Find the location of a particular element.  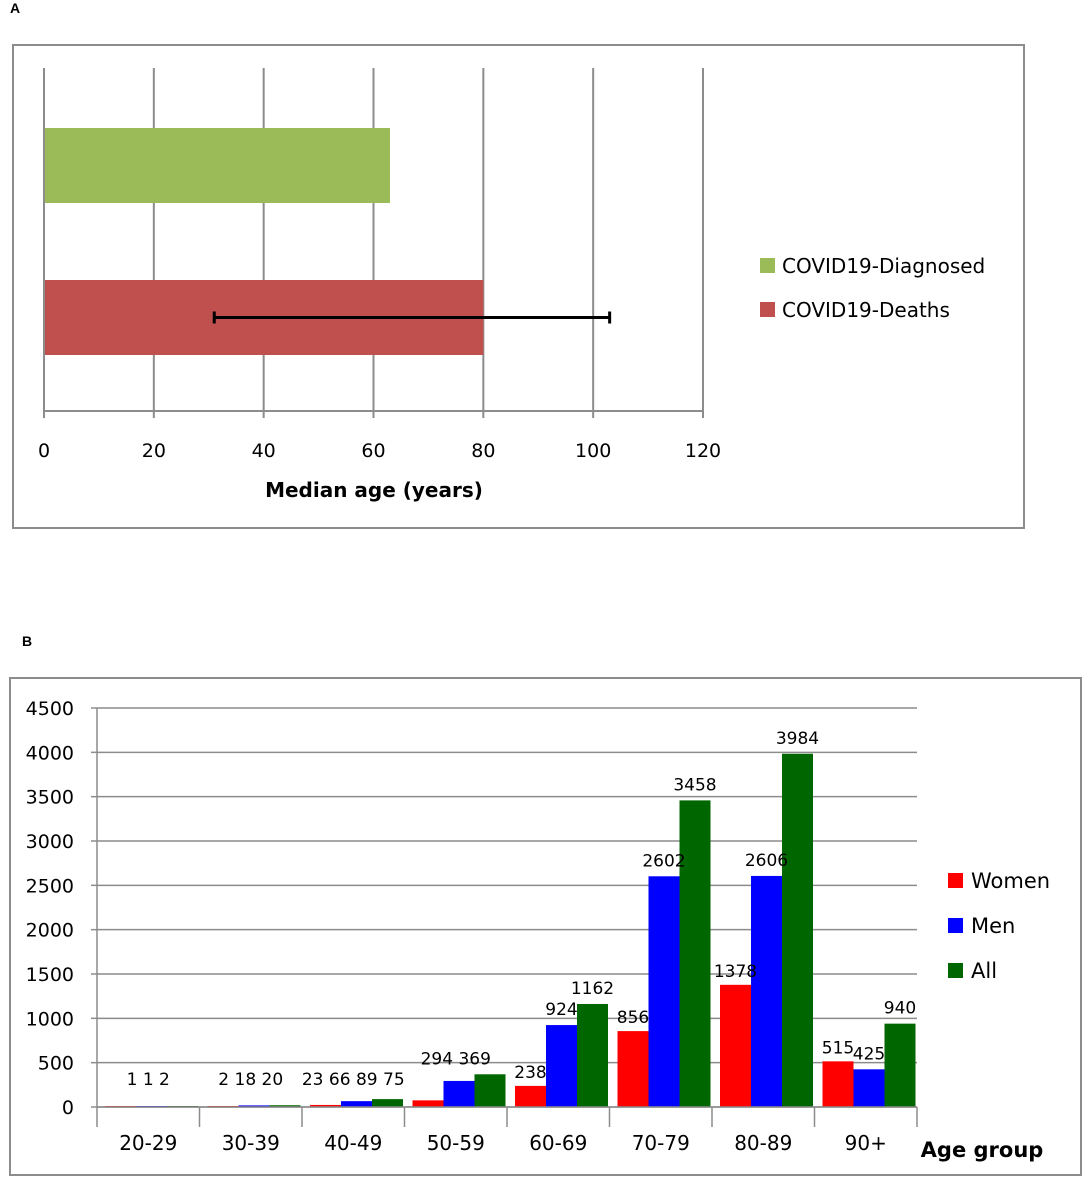

legend-label: COVID19-Deaths is located at coordinates (866, 310).